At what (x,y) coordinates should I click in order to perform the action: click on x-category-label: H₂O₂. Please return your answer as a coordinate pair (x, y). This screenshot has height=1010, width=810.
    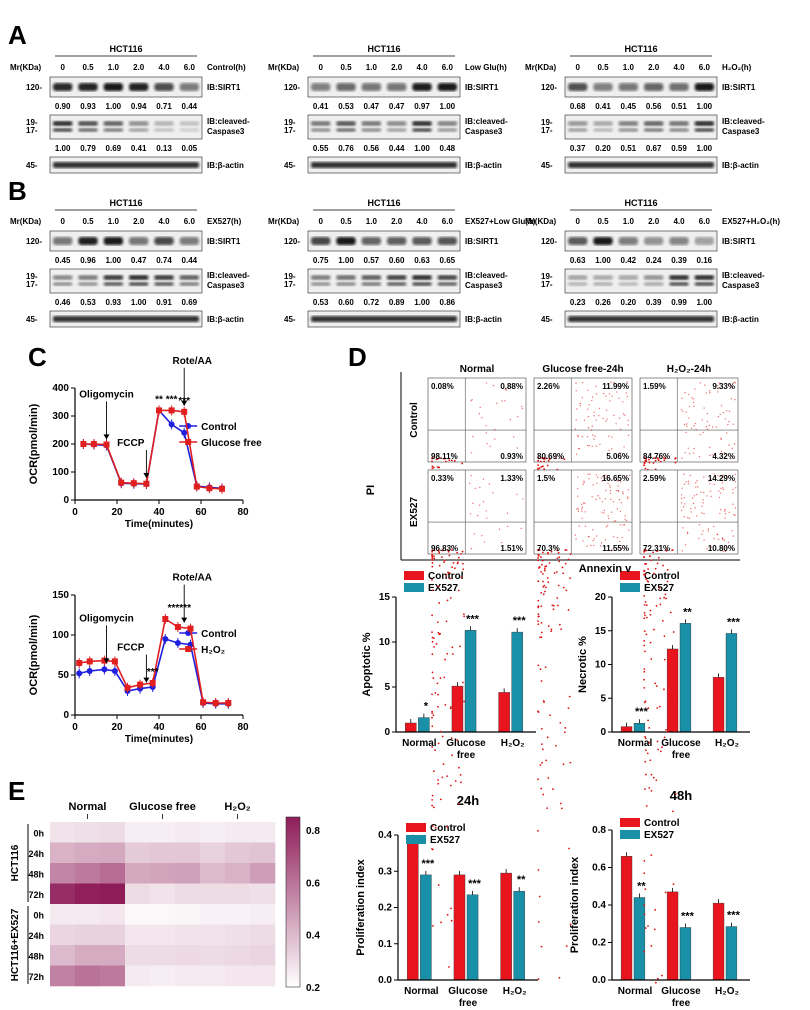
    Looking at the image, I should click on (727, 991).